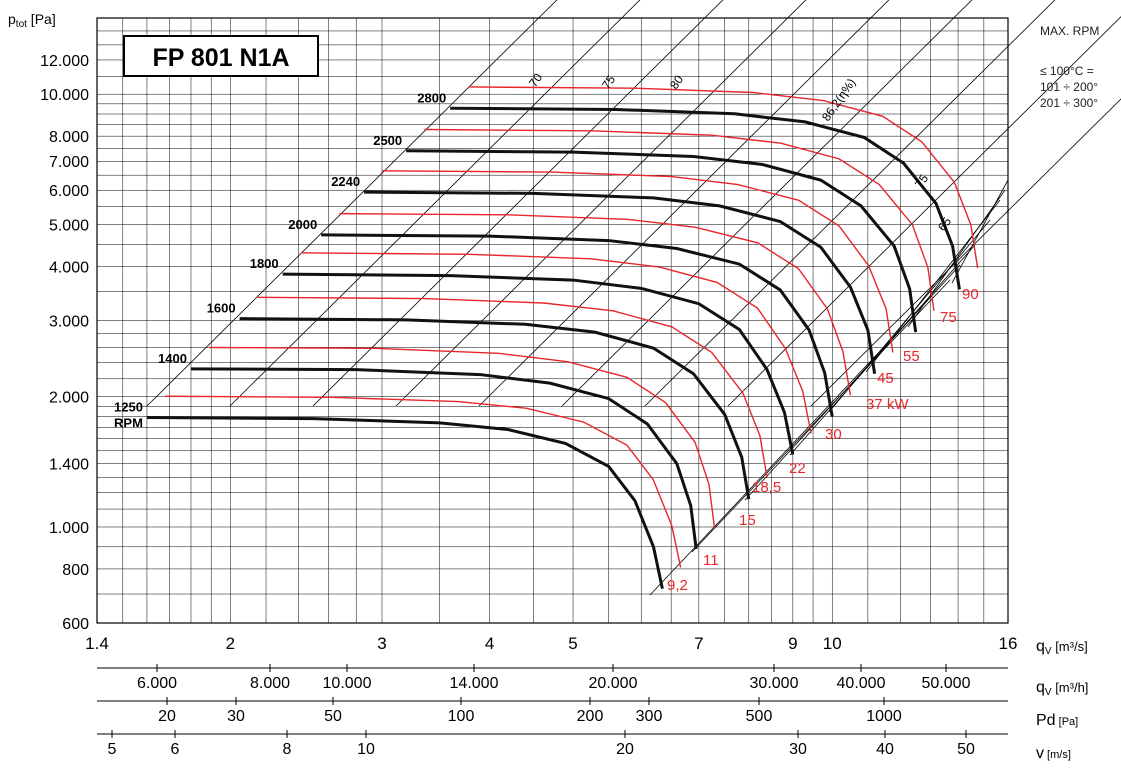 The width and height of the screenshot is (1121, 770). Describe the element at coordinates (887, 404) in the screenshot. I see `power-label: 37 kW` at that location.